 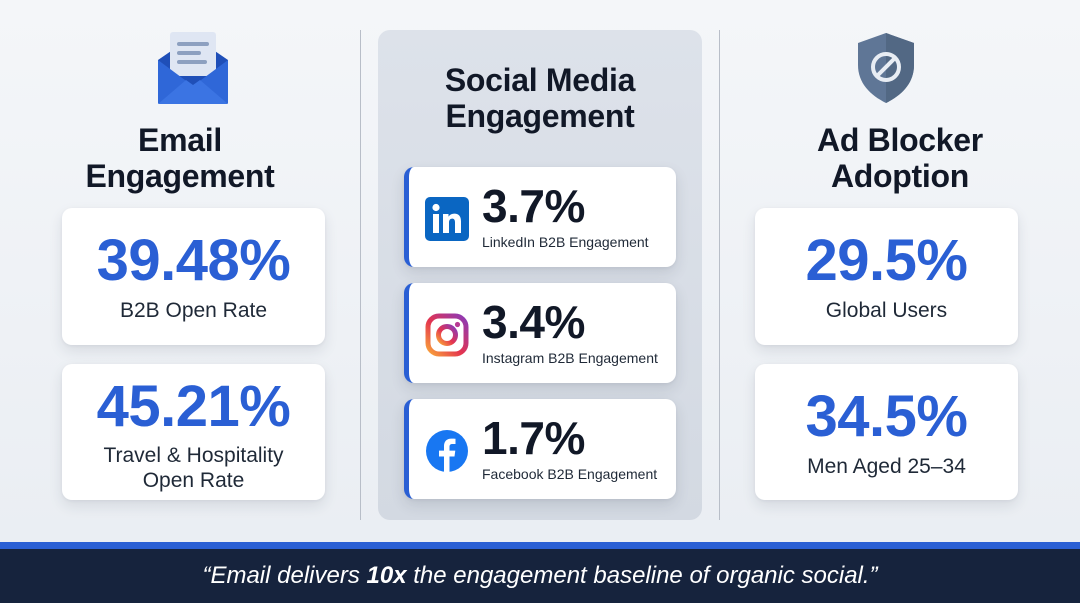 I want to click on instagram-icon, so click(x=447, y=335).